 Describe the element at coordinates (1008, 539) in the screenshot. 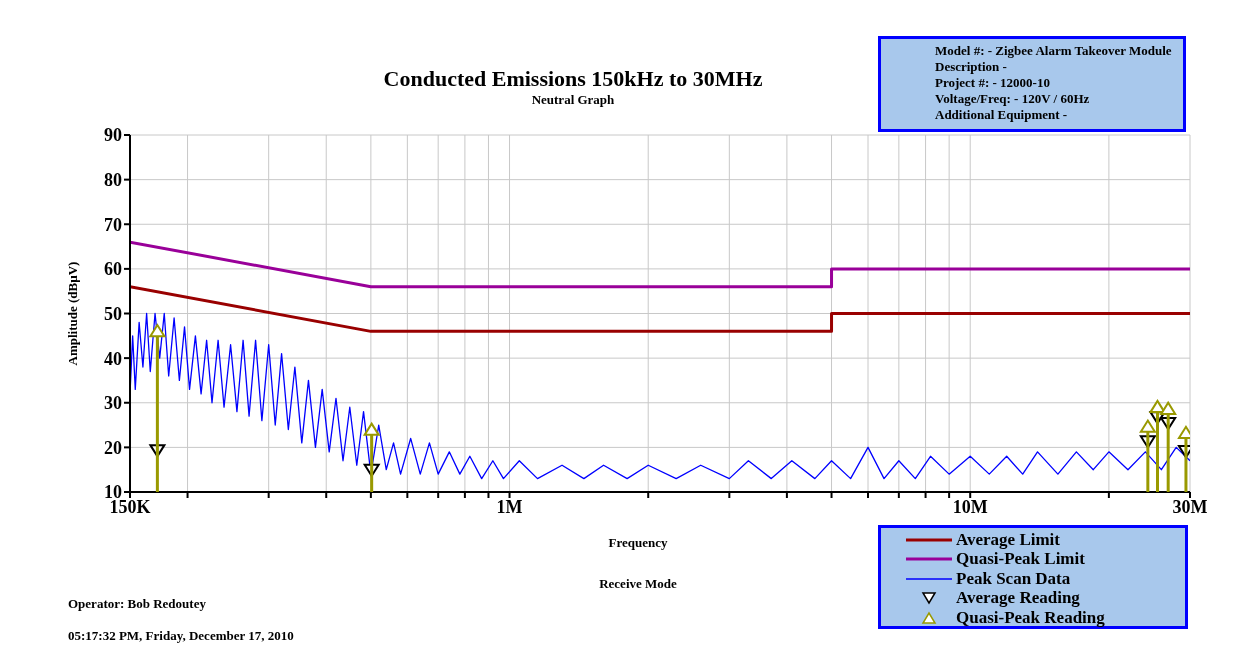

I see `legend-label: Average Limit` at that location.